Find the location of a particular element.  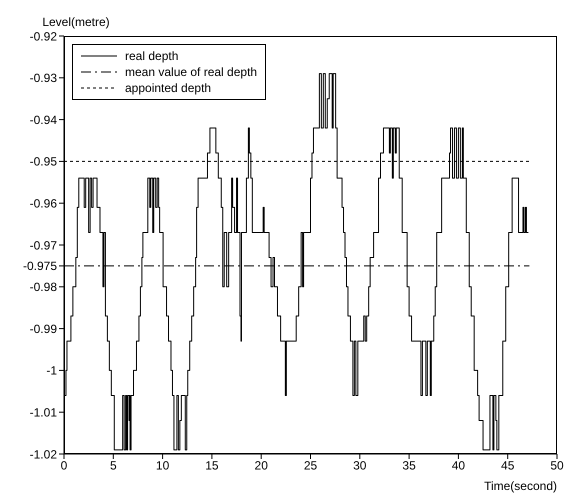

x-tick-label: 35 is located at coordinates (409, 465).